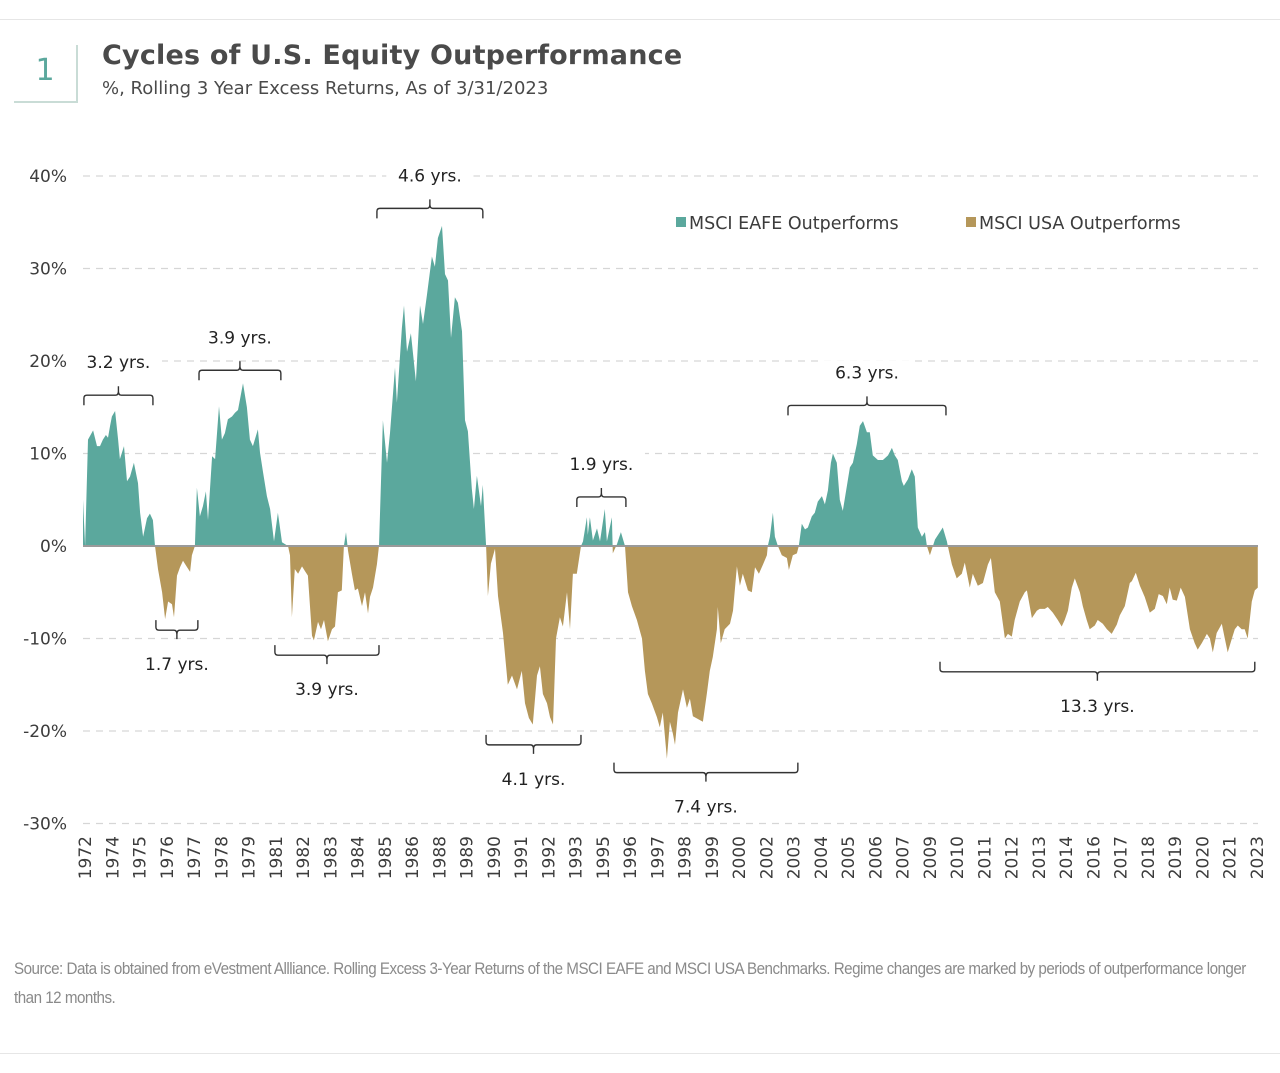 The width and height of the screenshot is (1280, 1073). What do you see at coordinates (1094, 857) in the screenshot?
I see `x-tick-label: 2016` at bounding box center [1094, 857].